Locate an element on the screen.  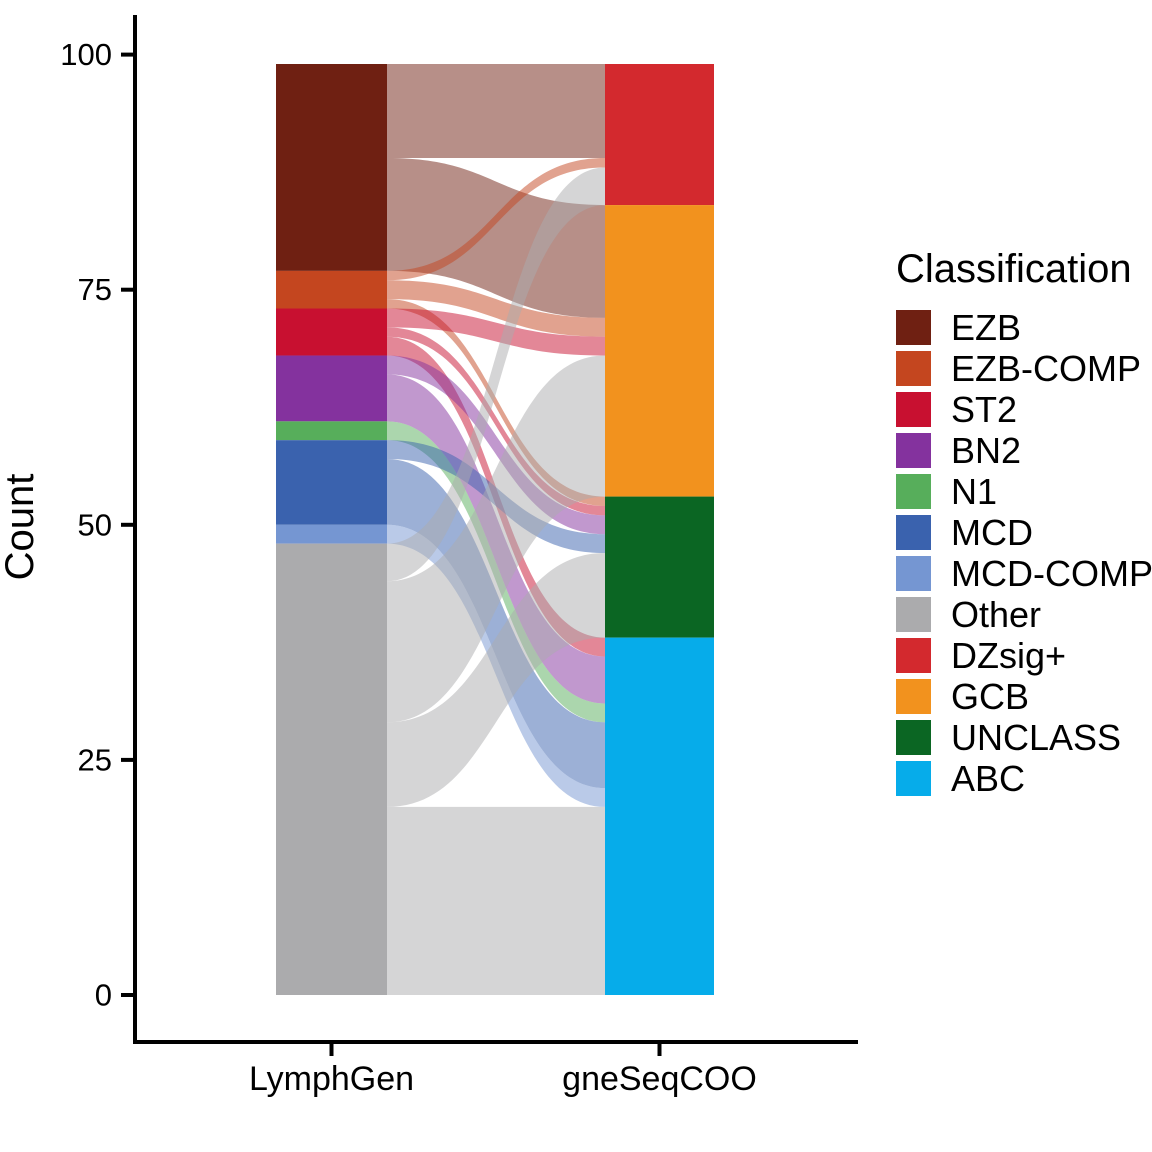
legend-item-UNCLASS: UNCLASS is located at coordinates (1024, 737).